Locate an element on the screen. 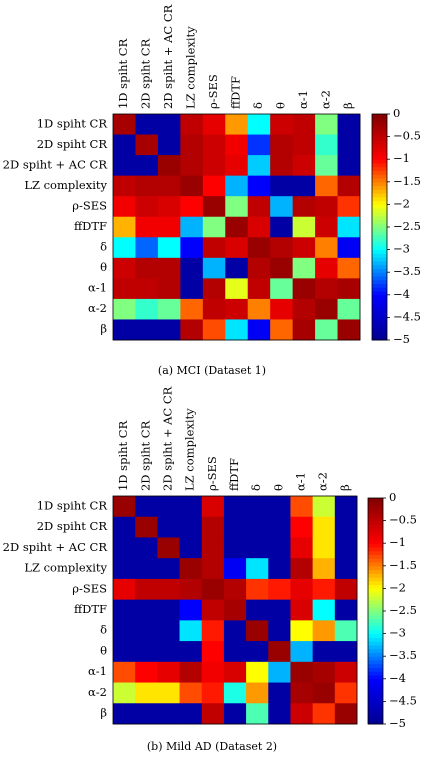 The image size is (424, 768). row-label: β is located at coordinates (103, 329).